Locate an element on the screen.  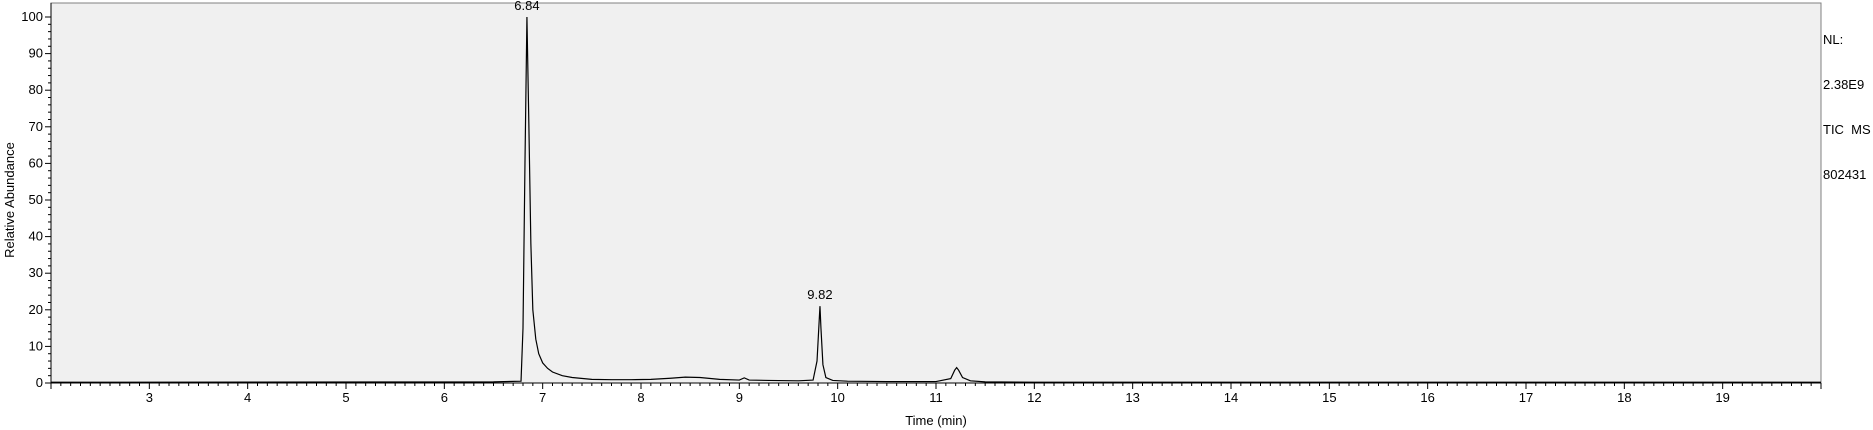
y-tick-label: 20 is located at coordinates (36, 309).